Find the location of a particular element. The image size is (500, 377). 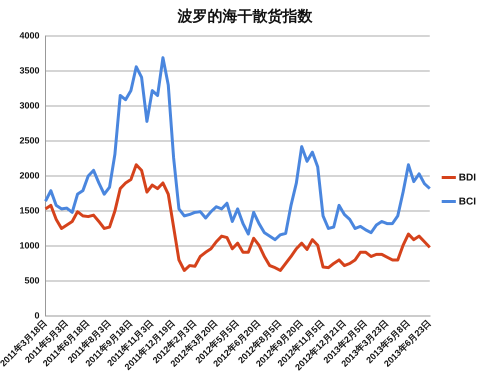

y-tick-label: 1500 is located at coordinates (29, 210).